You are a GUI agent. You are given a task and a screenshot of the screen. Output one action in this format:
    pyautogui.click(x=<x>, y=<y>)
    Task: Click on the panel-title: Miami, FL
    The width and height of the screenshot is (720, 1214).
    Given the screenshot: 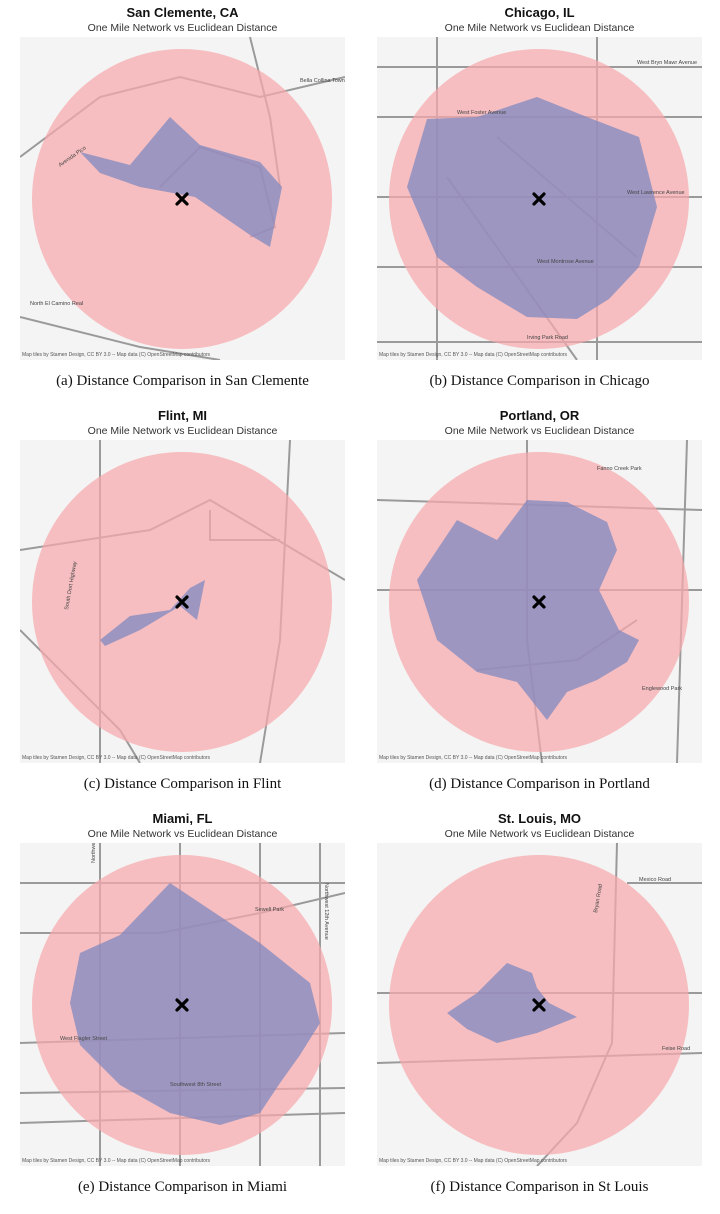 What is the action you would take?
    pyautogui.click(x=183, y=818)
    